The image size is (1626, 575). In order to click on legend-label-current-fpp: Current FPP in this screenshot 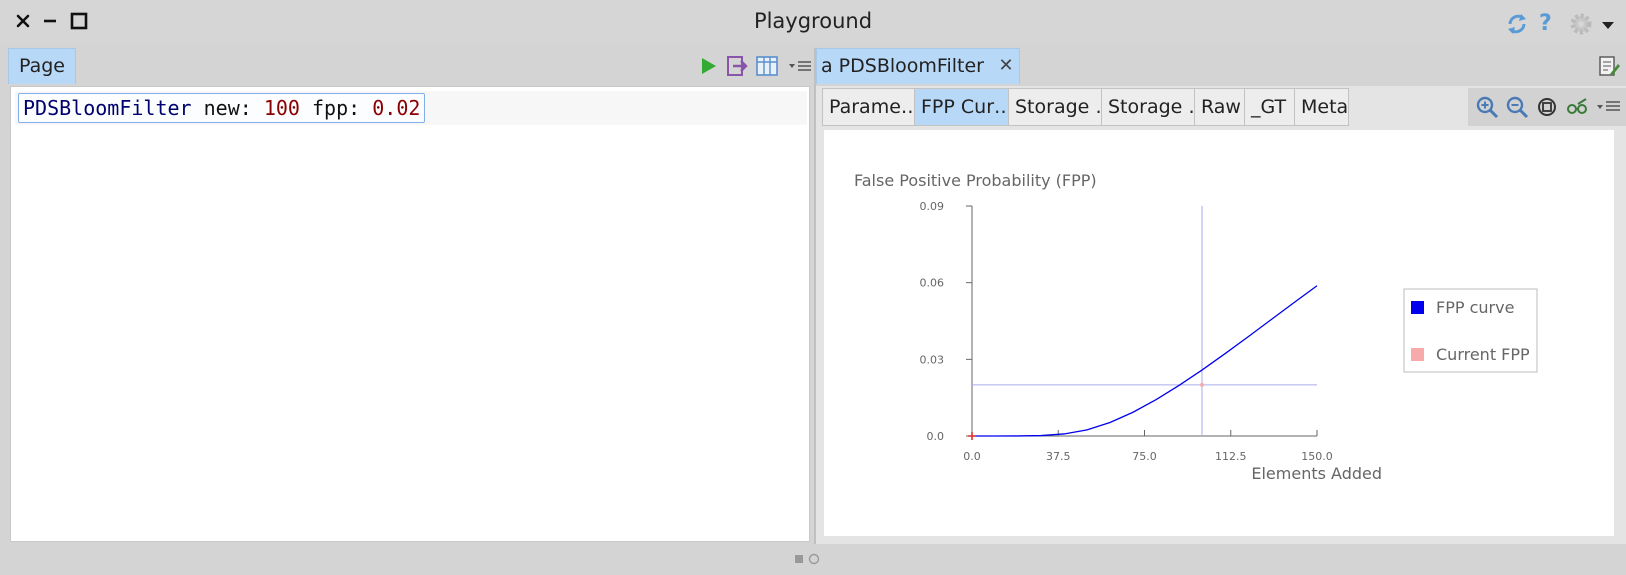, I will do `click(1483, 354)`.